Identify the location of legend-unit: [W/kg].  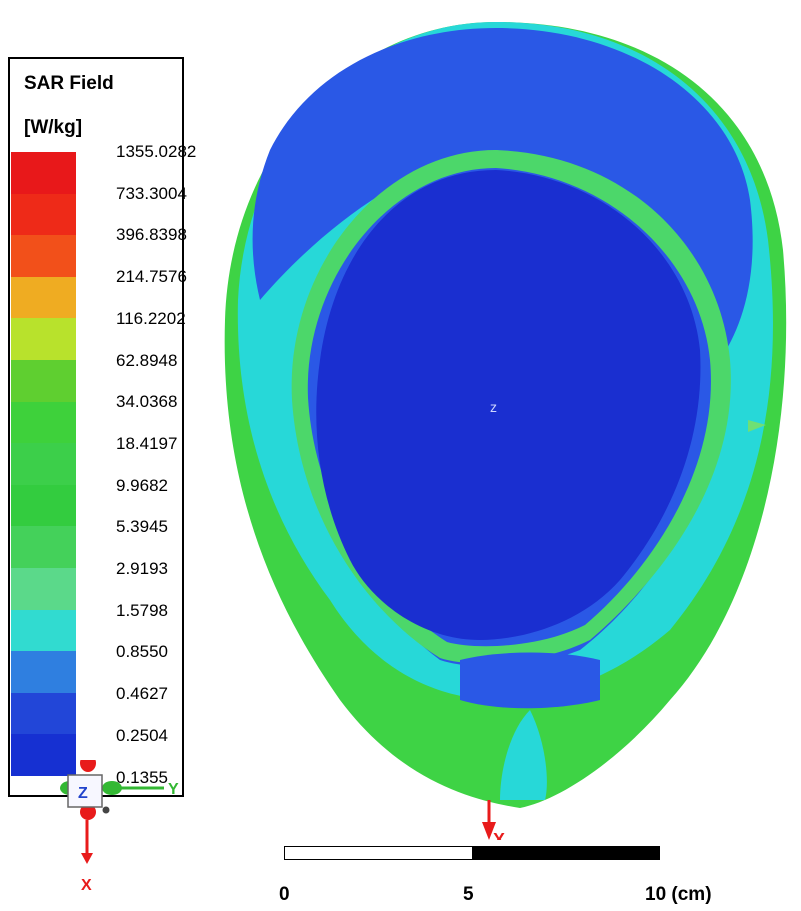
(53, 127).